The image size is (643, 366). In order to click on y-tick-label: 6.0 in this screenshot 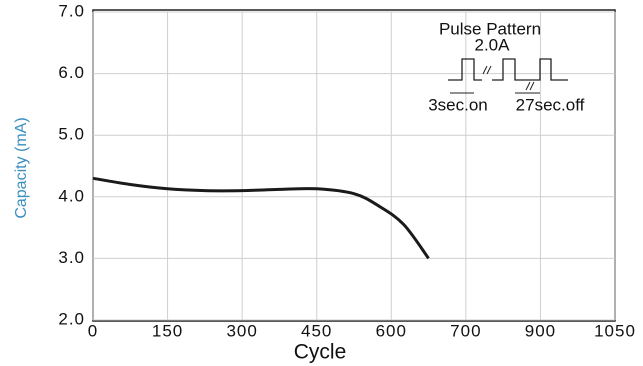, I will do `click(71, 72)`.